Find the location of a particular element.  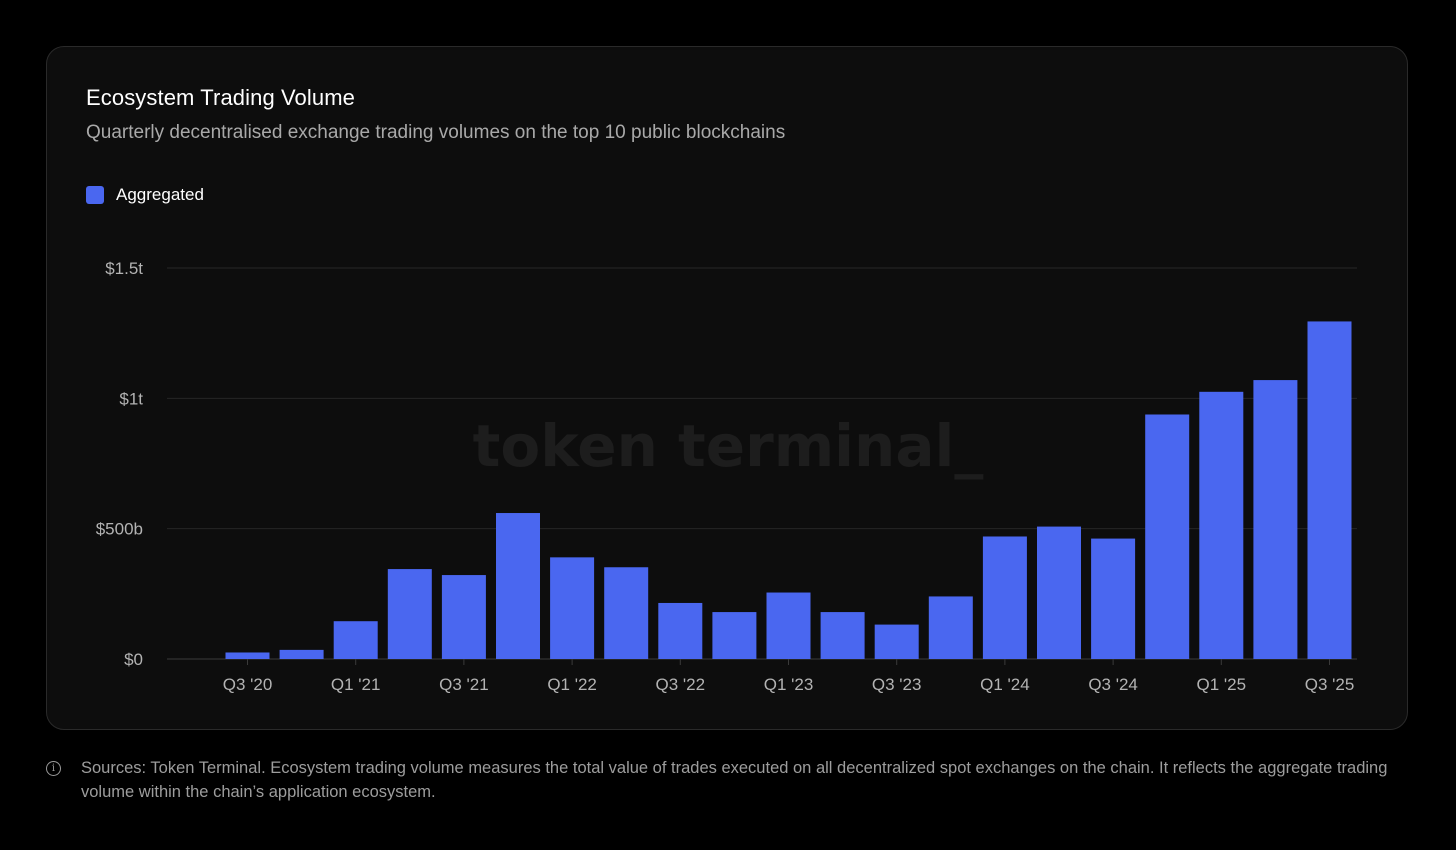

legend-label-aggregated: Aggregated is located at coordinates (160, 194).